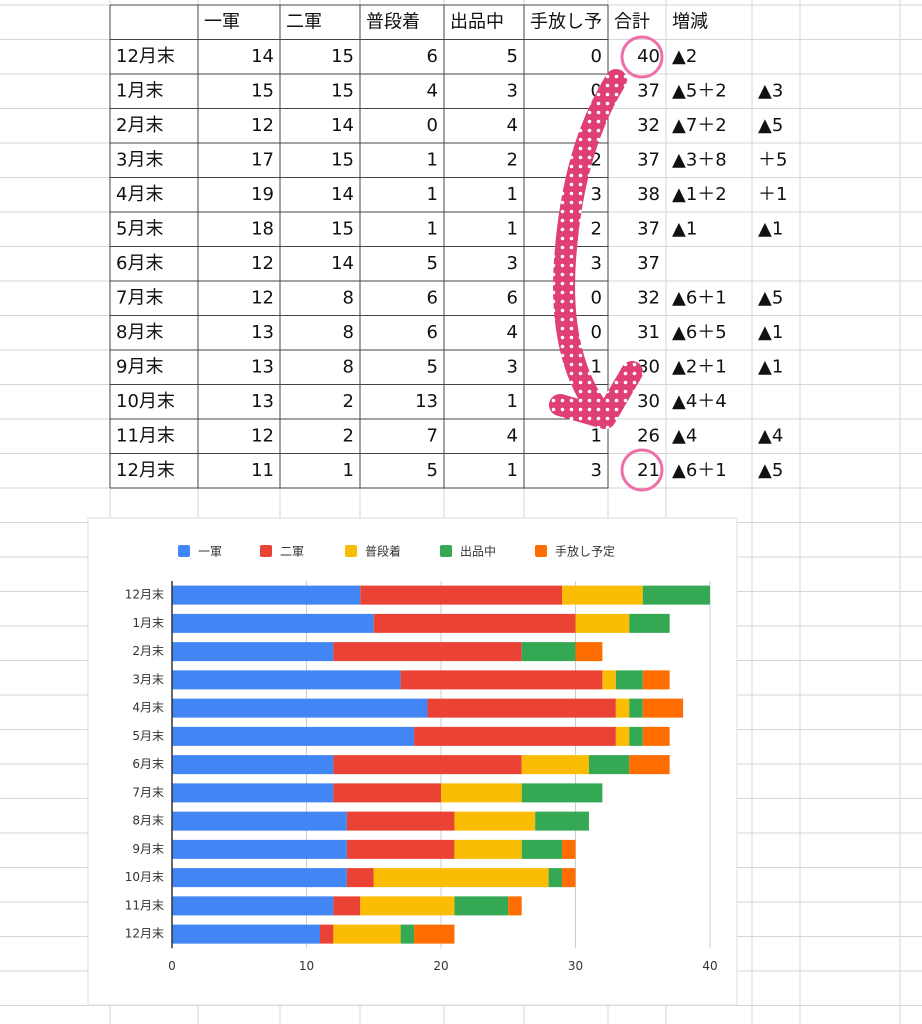  I want to click on y-tick-label: 1月末, so click(148, 623).